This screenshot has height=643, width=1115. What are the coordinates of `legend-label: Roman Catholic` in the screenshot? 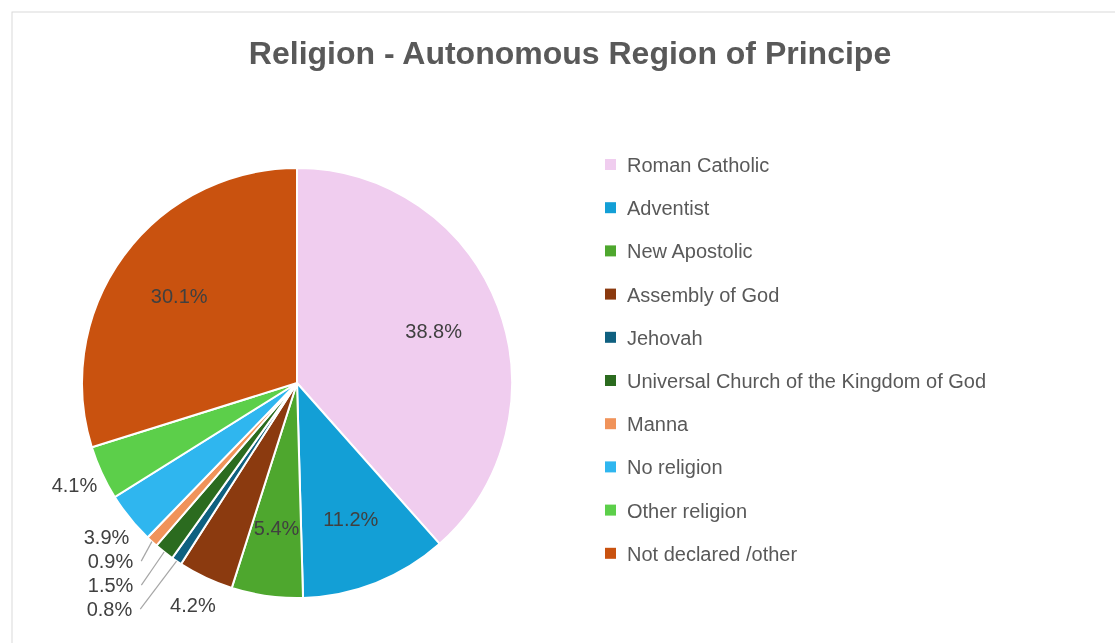 It's located at (698, 165).